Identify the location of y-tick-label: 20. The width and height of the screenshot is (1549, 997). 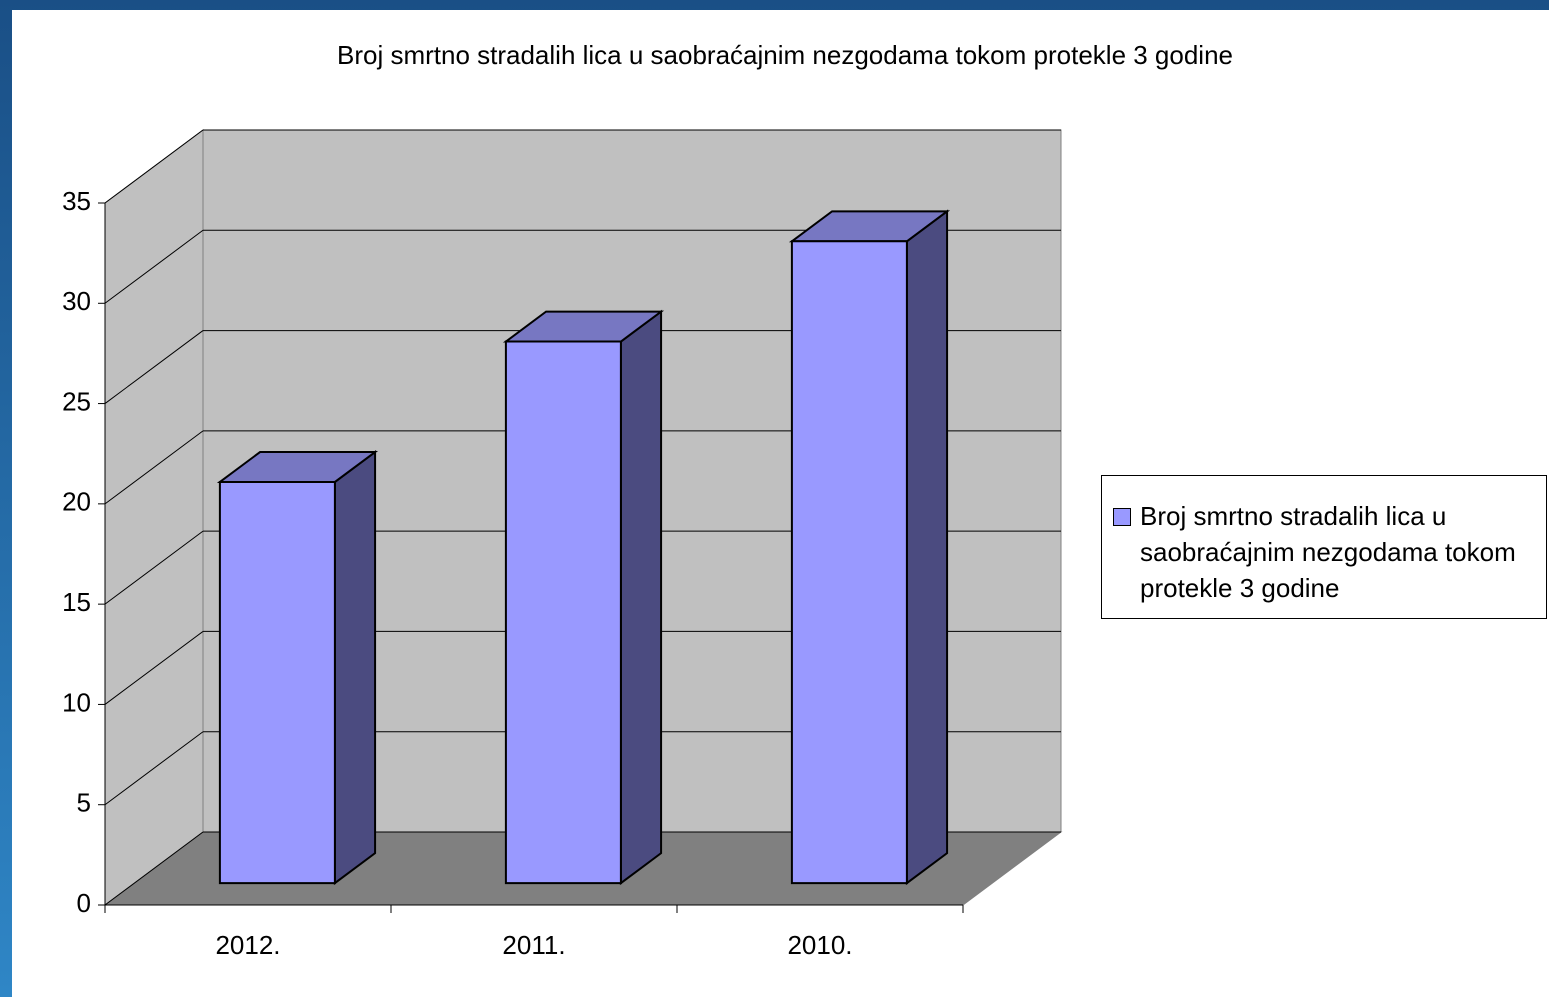
(76, 502).